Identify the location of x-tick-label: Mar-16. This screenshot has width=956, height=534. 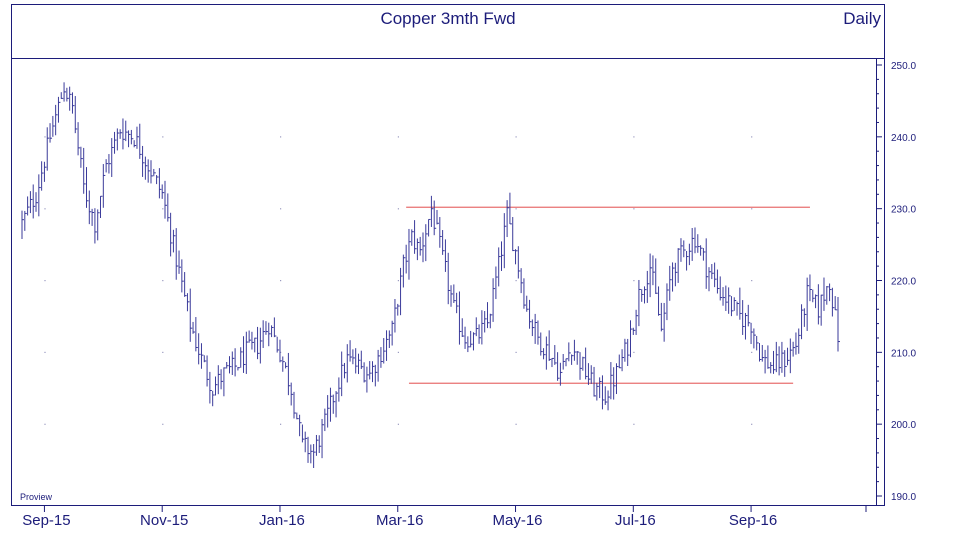
(400, 520).